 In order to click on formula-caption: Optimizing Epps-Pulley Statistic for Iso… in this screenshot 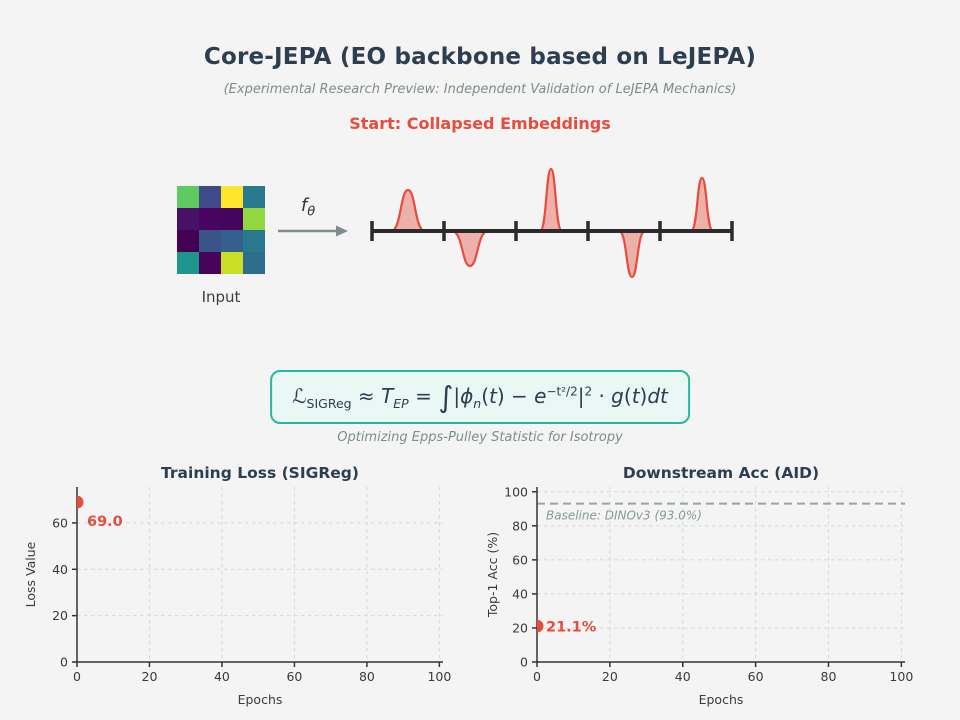, I will do `click(480, 437)`.